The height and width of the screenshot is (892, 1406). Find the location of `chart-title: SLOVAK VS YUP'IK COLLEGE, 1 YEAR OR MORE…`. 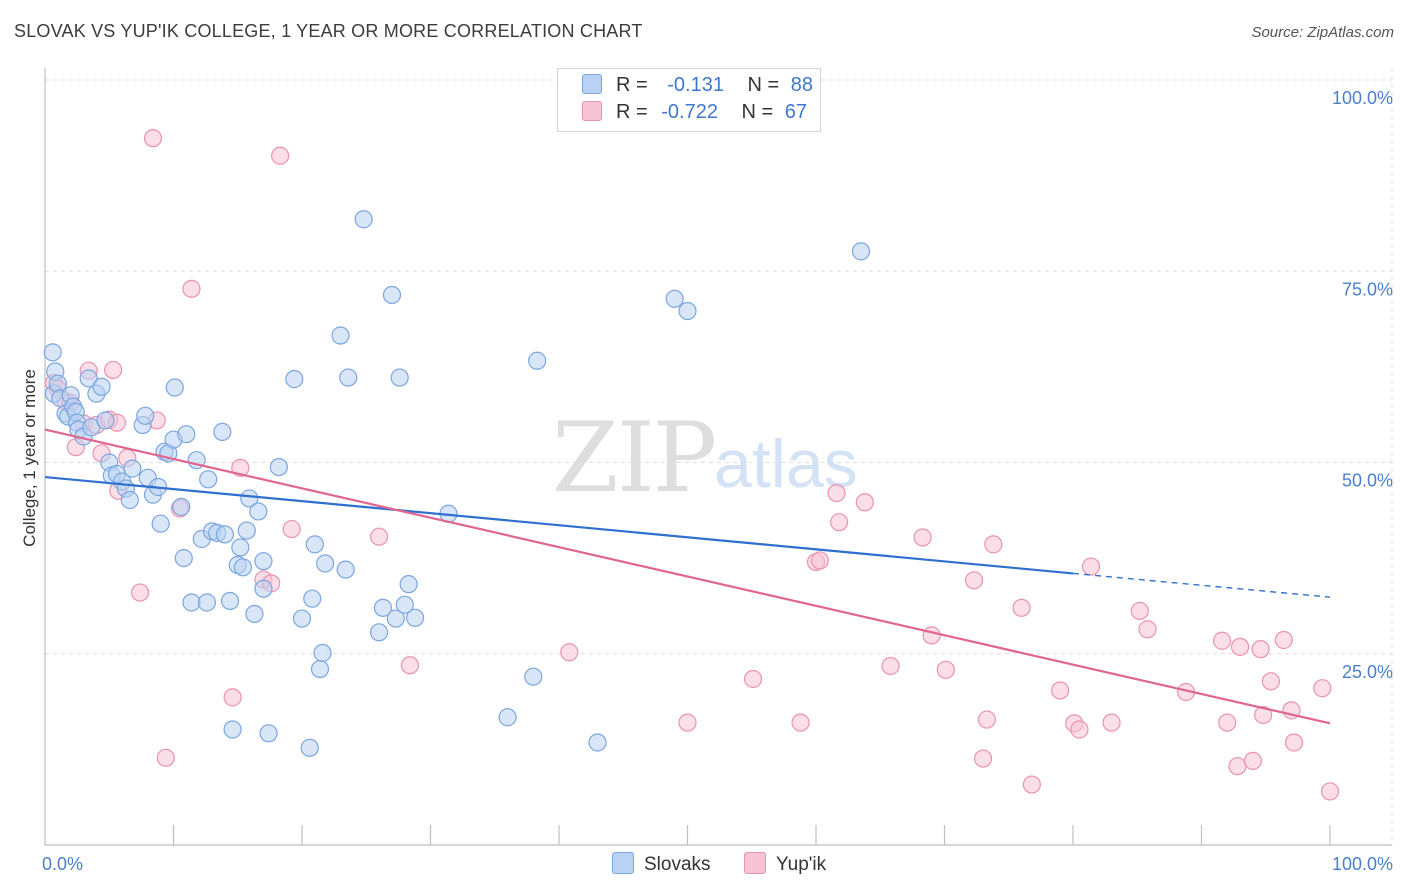

chart-title: SLOVAK VS YUP'IK COLLEGE, 1 YEAR OR MORE… is located at coordinates (328, 31).